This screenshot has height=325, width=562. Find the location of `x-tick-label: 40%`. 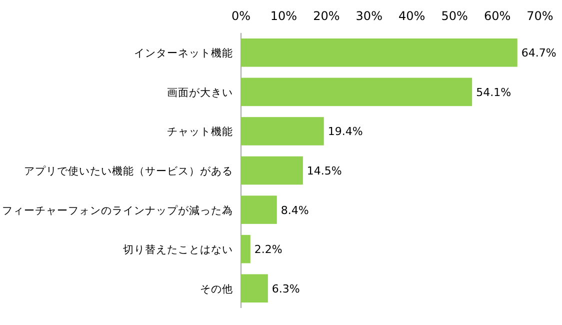

x-tick-label: 40% is located at coordinates (412, 16).